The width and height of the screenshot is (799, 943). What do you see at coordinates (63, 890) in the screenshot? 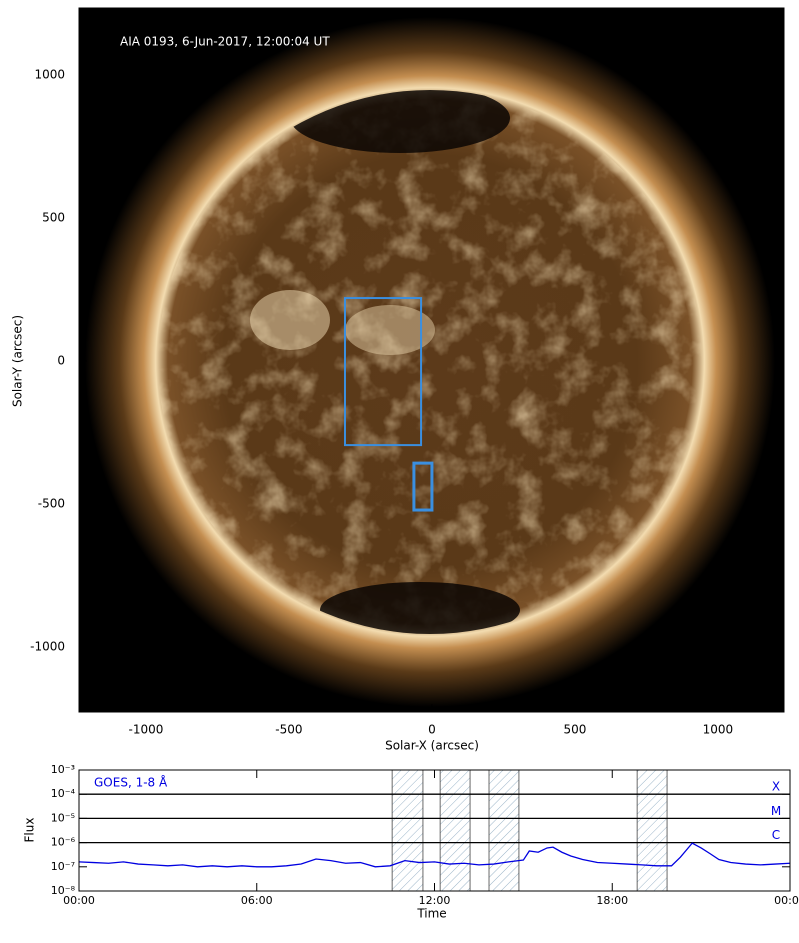
I see `y-tick-label: 10⁻⁸` at bounding box center [63, 890].